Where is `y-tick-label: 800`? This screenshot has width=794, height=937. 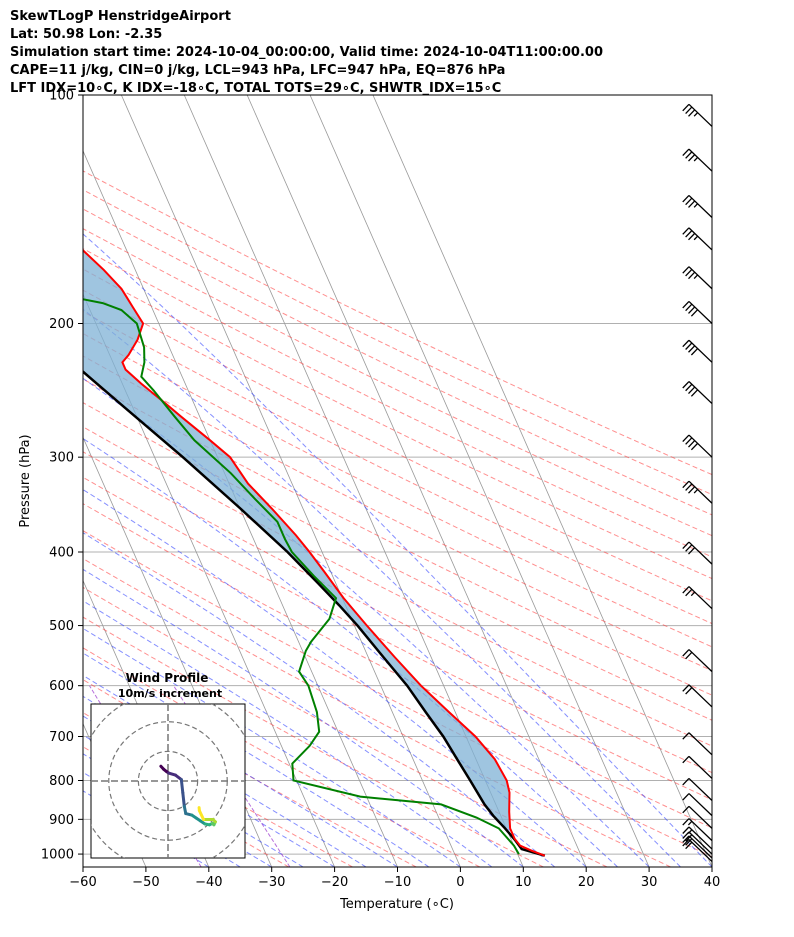 y-tick-label: 800 is located at coordinates (61, 781).